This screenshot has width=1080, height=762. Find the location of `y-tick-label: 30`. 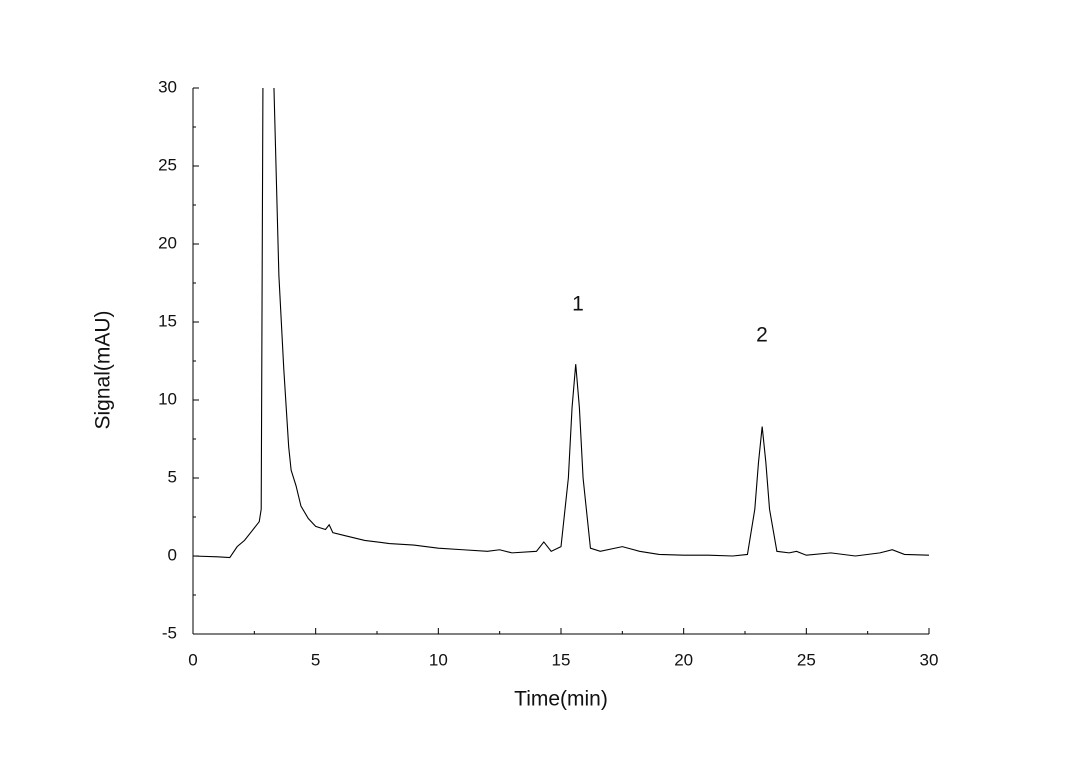

y-tick-label: 30 is located at coordinates (167, 86).